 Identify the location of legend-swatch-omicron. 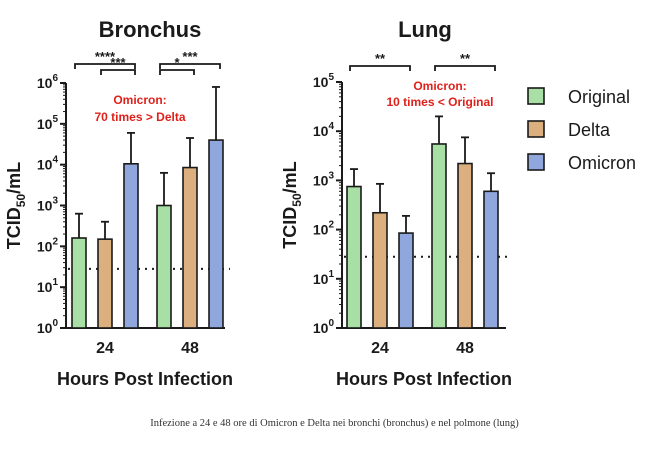
(536, 162).